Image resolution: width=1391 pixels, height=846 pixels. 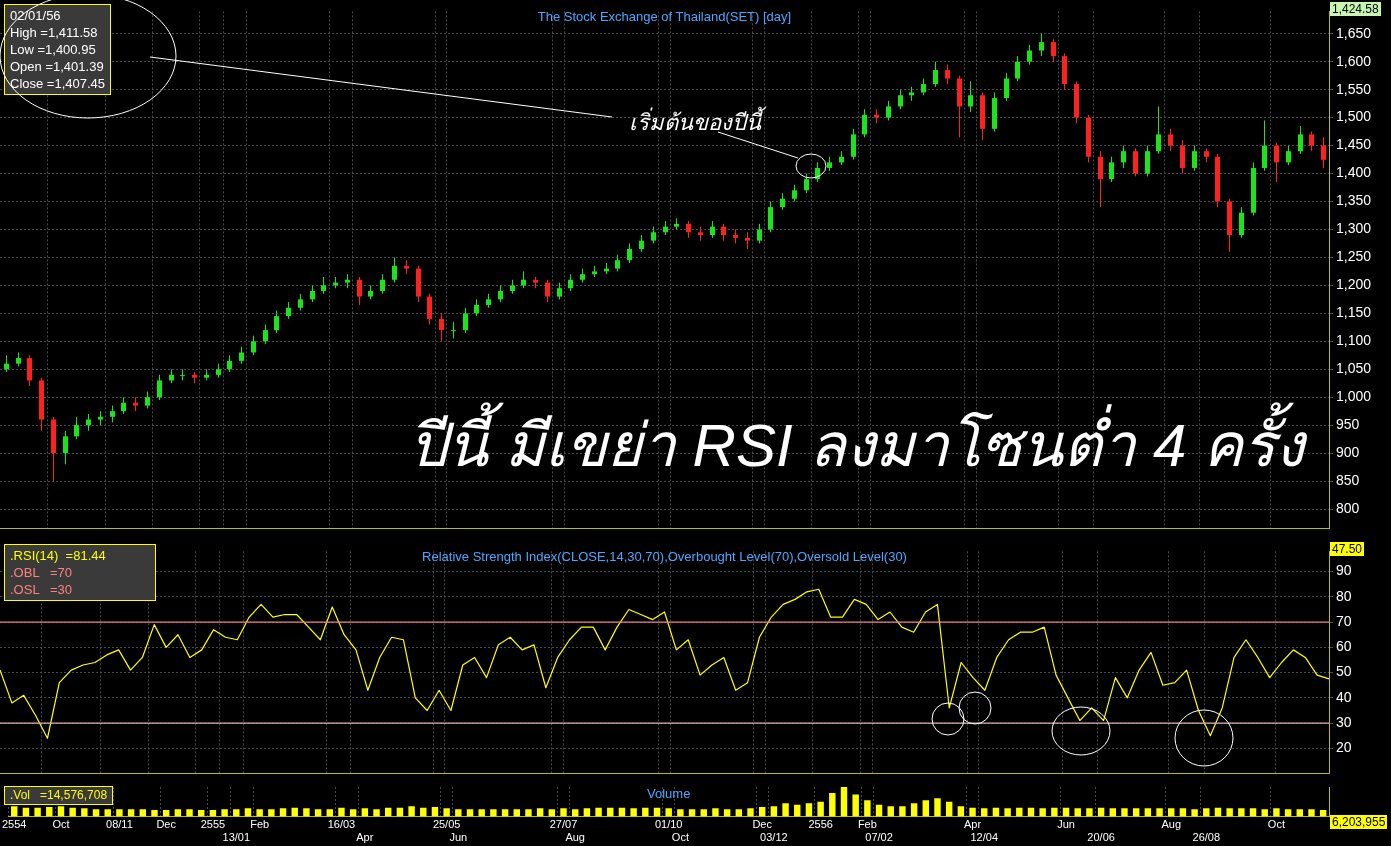 What do you see at coordinates (14, 824) in the screenshot?
I see `x-tick-label: 2554` at bounding box center [14, 824].